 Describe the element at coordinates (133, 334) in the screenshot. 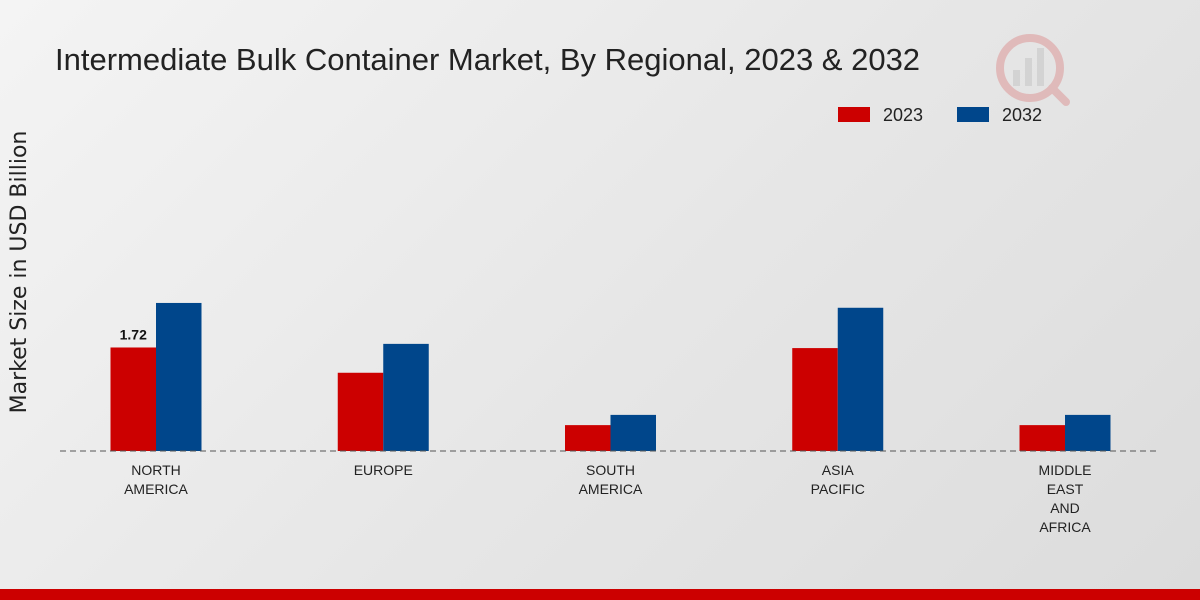

I see `data-label: 1.72` at that location.